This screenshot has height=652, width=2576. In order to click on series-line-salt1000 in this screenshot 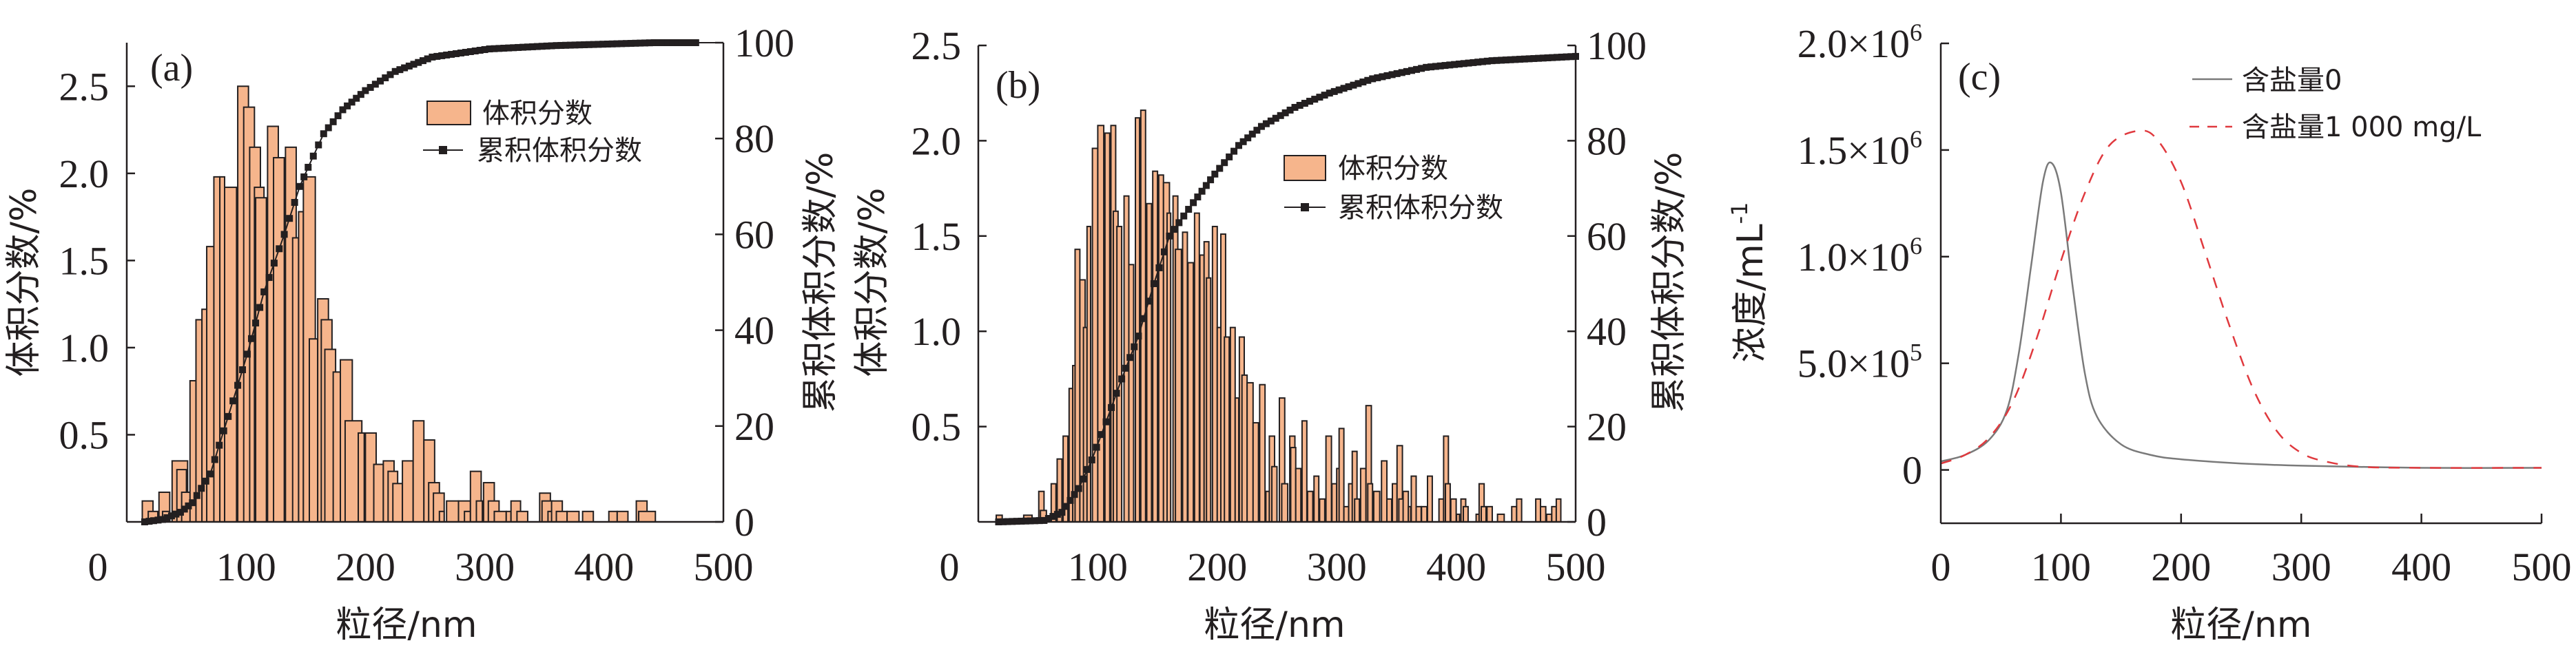, I will do `click(2241, 299)`.